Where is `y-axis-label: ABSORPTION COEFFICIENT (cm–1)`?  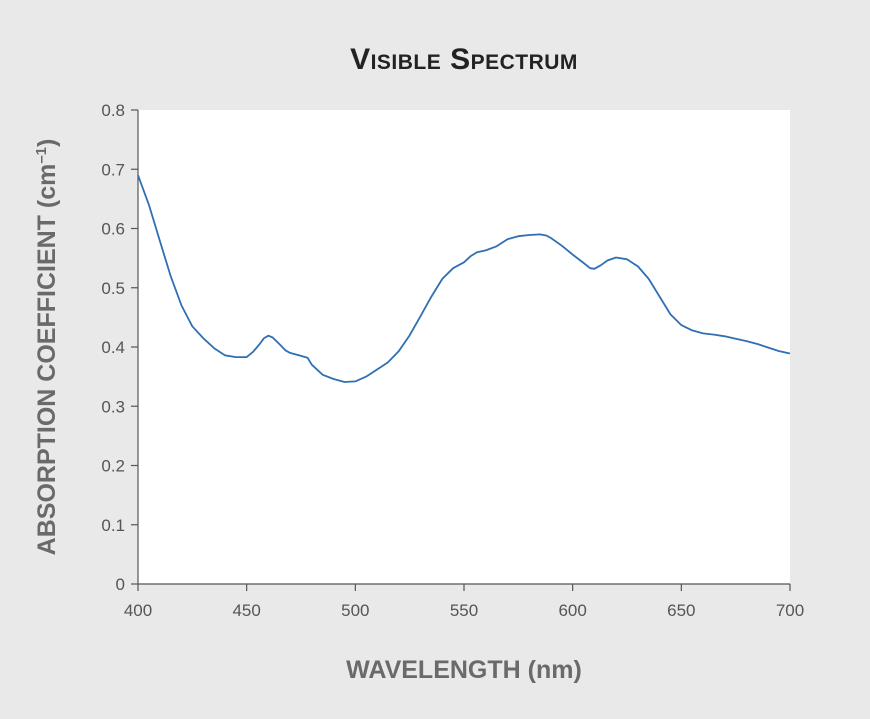 y-axis-label: ABSORPTION COEFFICIENT (cm–1) is located at coordinates (47, 347).